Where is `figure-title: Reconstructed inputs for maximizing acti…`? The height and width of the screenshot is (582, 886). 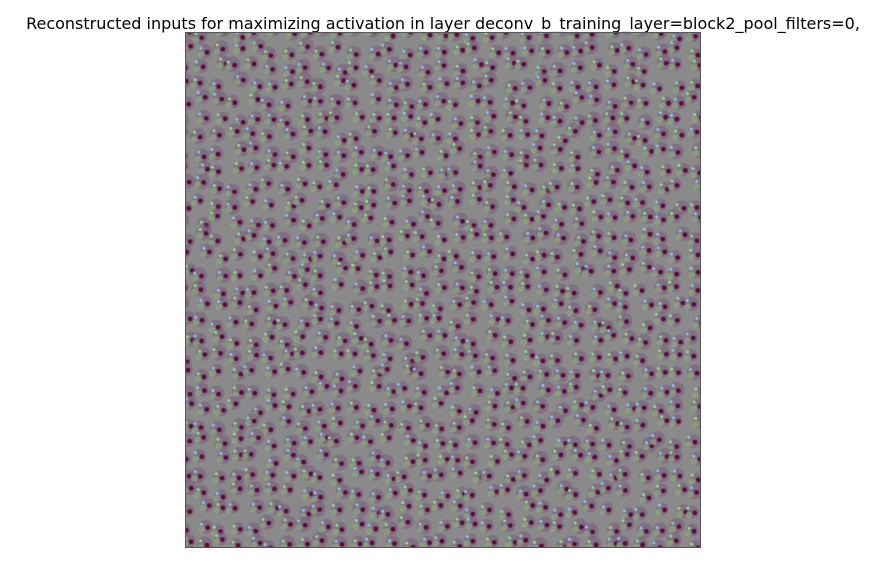
figure-title: Reconstructed inputs for maximizing acti… is located at coordinates (443, 23).